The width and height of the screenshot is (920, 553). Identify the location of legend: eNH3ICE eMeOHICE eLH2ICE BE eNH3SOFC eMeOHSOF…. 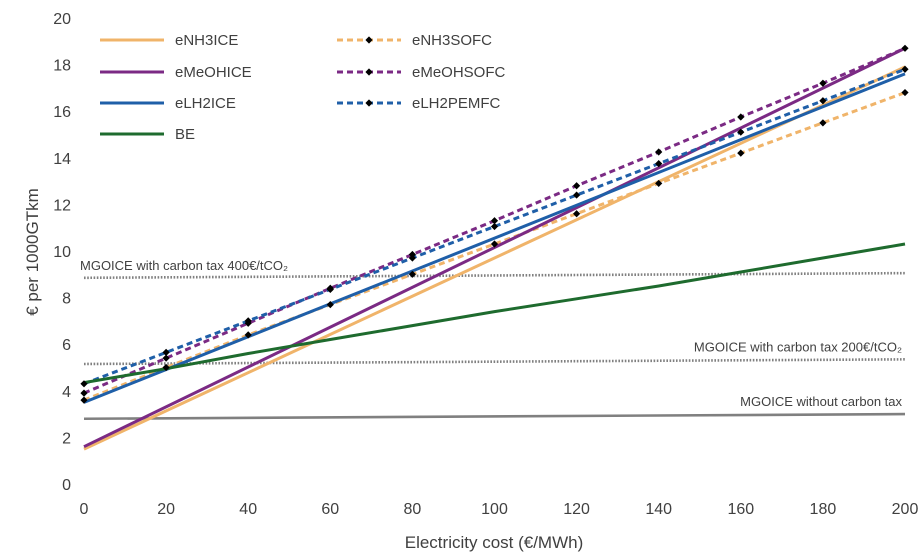
(303, 87).